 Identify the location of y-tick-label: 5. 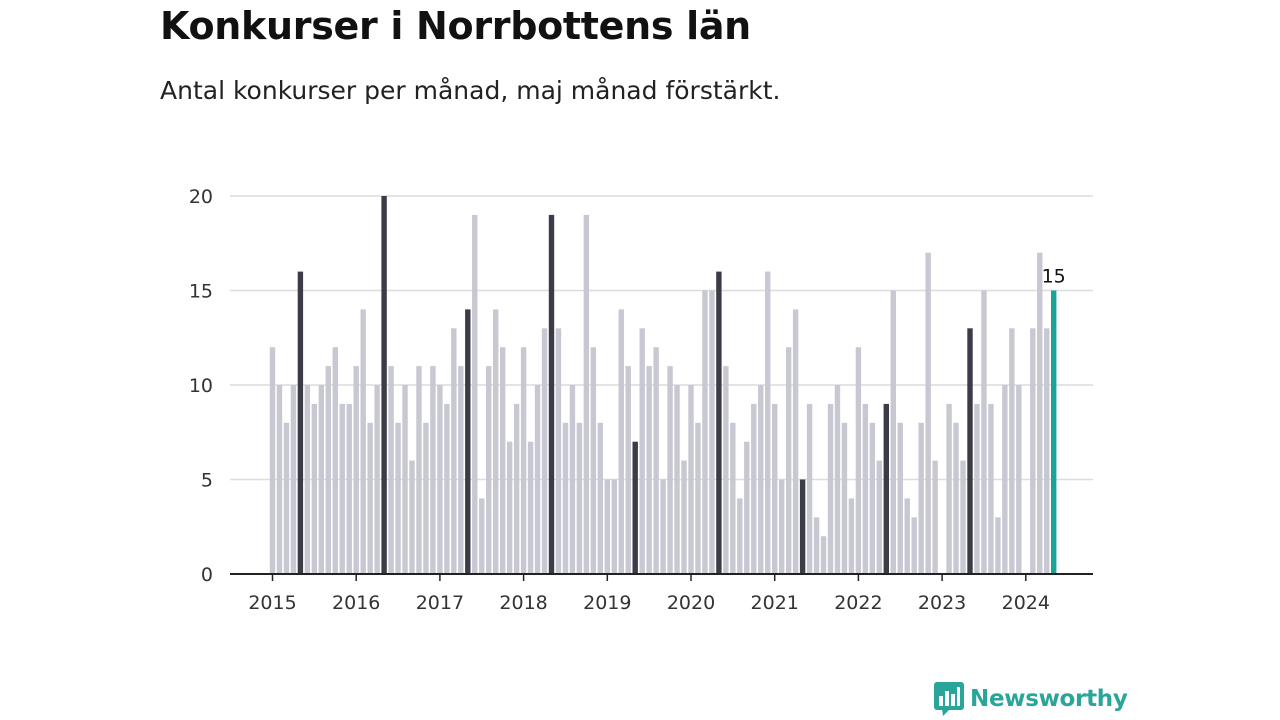
(207, 481).